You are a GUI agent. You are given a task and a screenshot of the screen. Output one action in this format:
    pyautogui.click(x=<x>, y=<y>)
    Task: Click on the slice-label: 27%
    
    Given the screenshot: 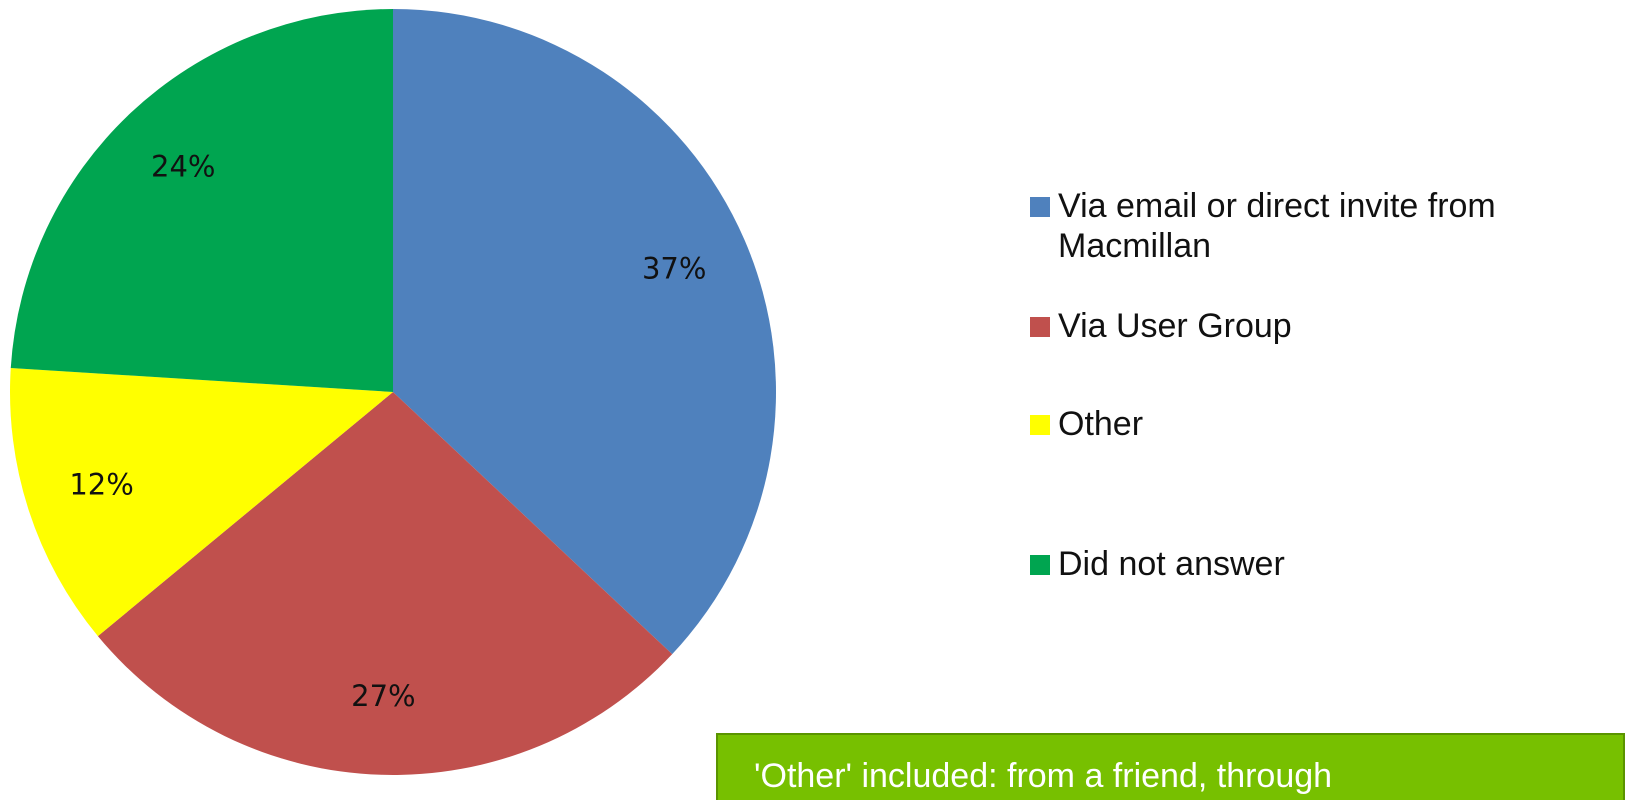 What is the action you would take?
    pyautogui.click(x=383, y=696)
    